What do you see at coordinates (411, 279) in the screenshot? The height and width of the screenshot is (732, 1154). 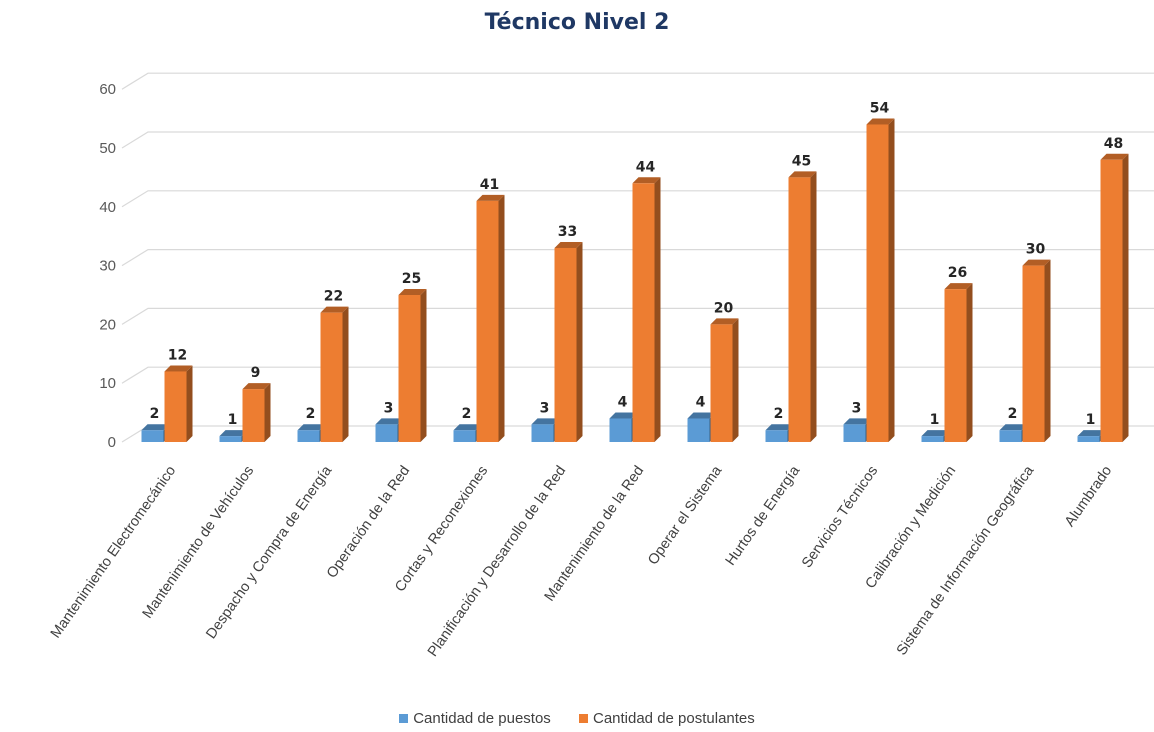 I see `data-label-postulantes-3: 25` at bounding box center [411, 279].